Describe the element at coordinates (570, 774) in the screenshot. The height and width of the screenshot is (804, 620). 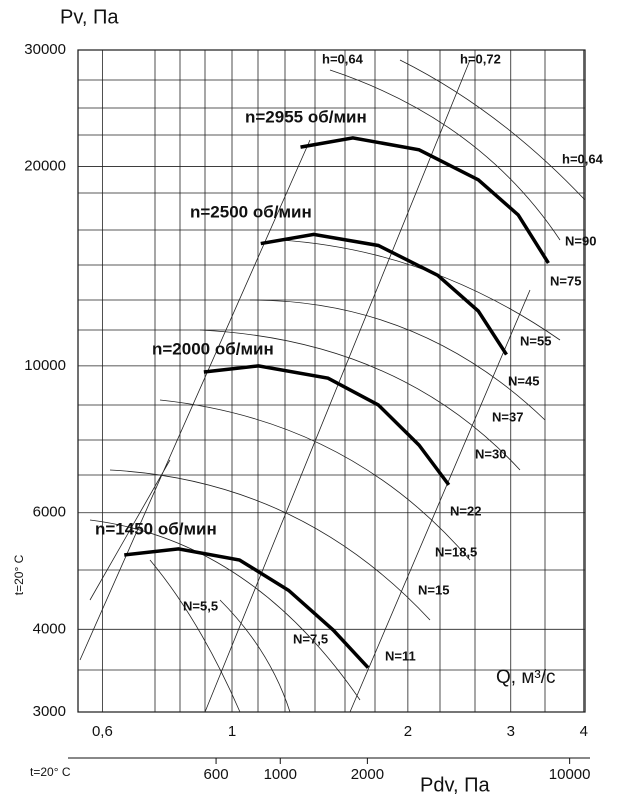
I see `x2-tick-label: 10000` at that location.